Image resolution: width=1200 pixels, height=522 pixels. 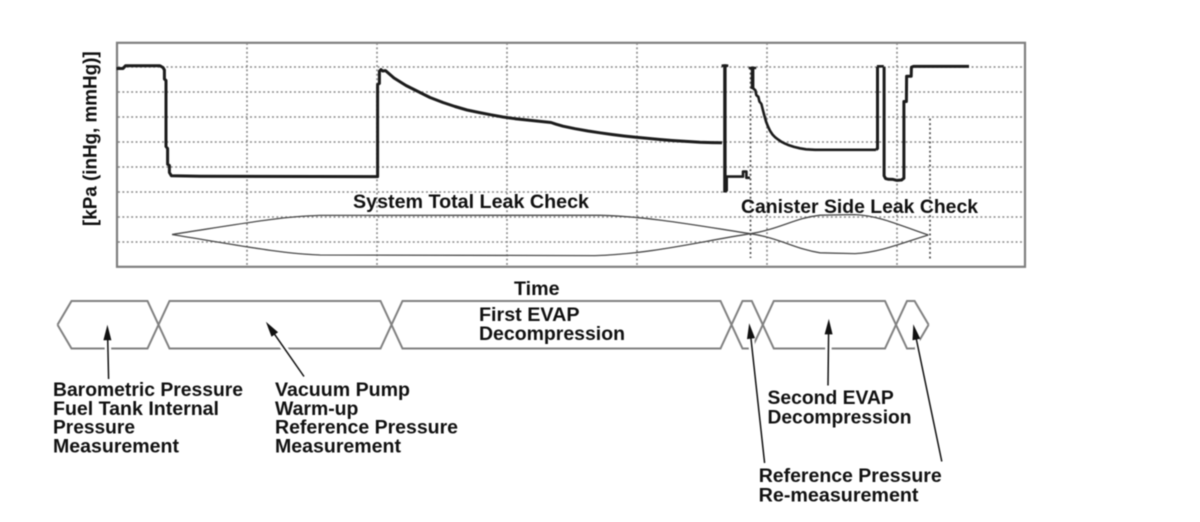 What do you see at coordinates (91, 138) in the screenshot?
I see `svg-text: [kPa (inHg, mmHg)]` at bounding box center [91, 138].